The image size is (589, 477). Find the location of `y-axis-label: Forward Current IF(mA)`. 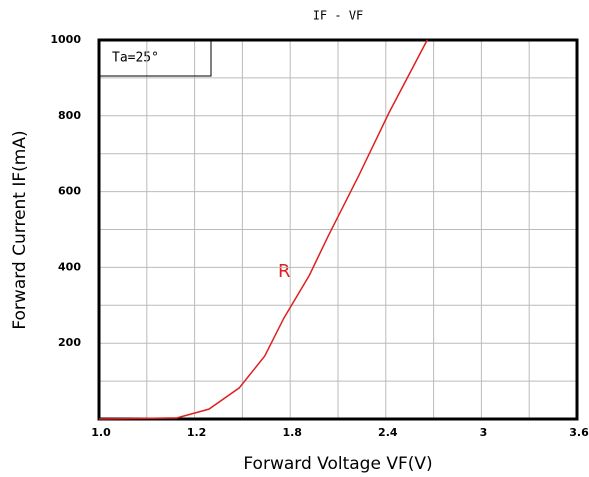

y-axis-label: Forward Current IF(mA) is located at coordinates (20, 229).